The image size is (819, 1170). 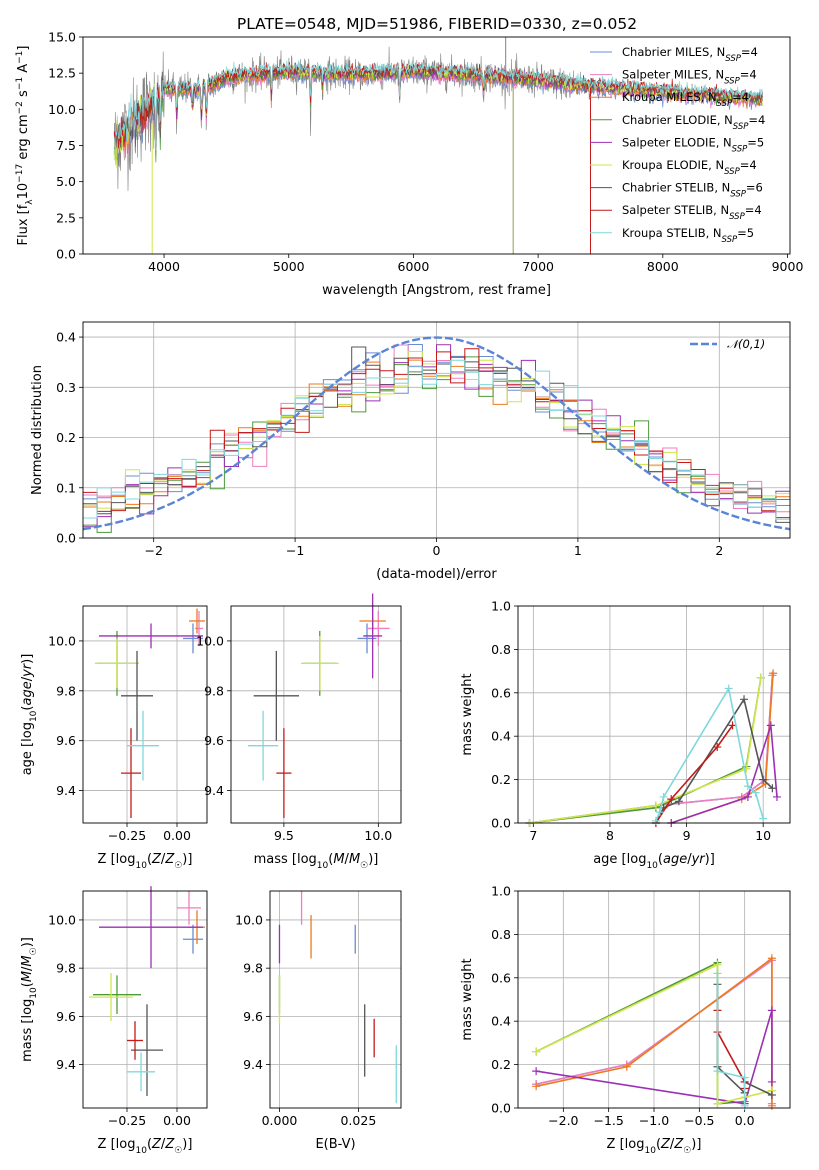 I want to click on age_vs_mass-xlabel: mass [log10(M/M☉)], so click(x=316, y=861).